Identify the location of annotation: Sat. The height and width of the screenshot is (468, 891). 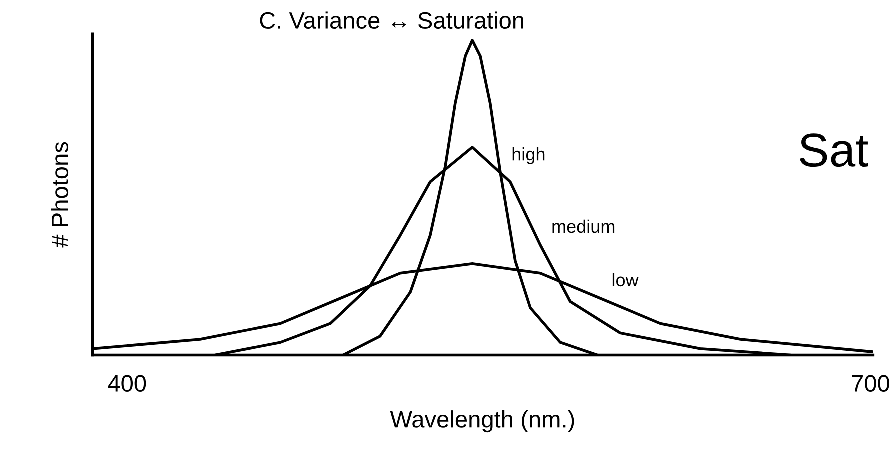
(834, 151).